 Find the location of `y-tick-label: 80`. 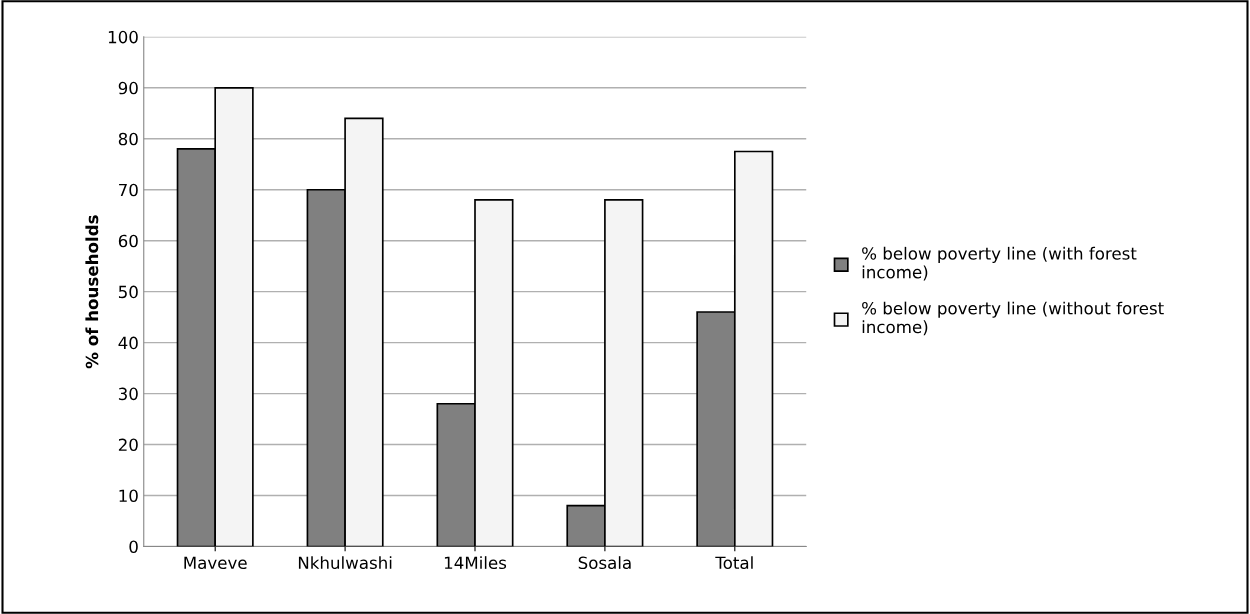

y-tick-label: 80 is located at coordinates (128, 139).